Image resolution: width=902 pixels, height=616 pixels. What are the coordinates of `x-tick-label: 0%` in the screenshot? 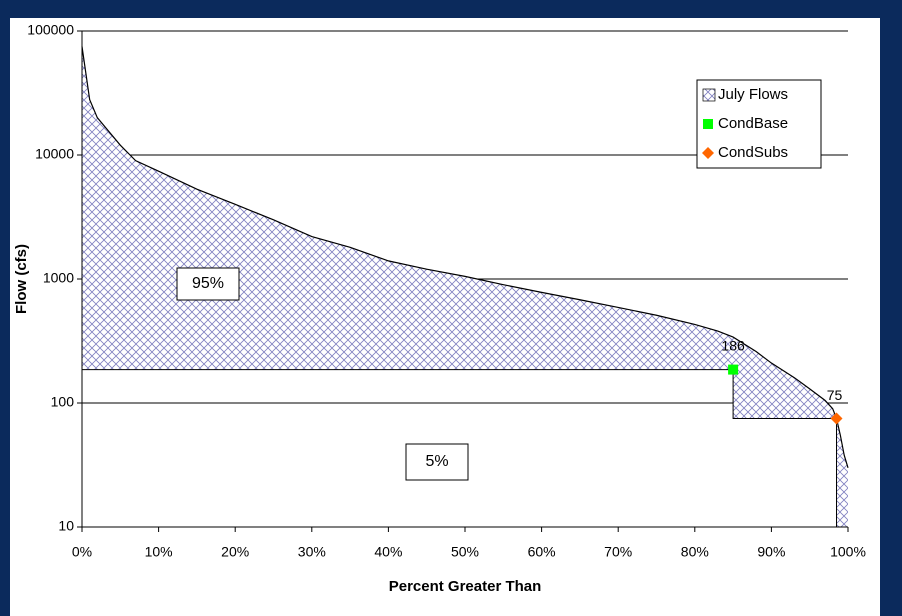 It's located at (82, 552).